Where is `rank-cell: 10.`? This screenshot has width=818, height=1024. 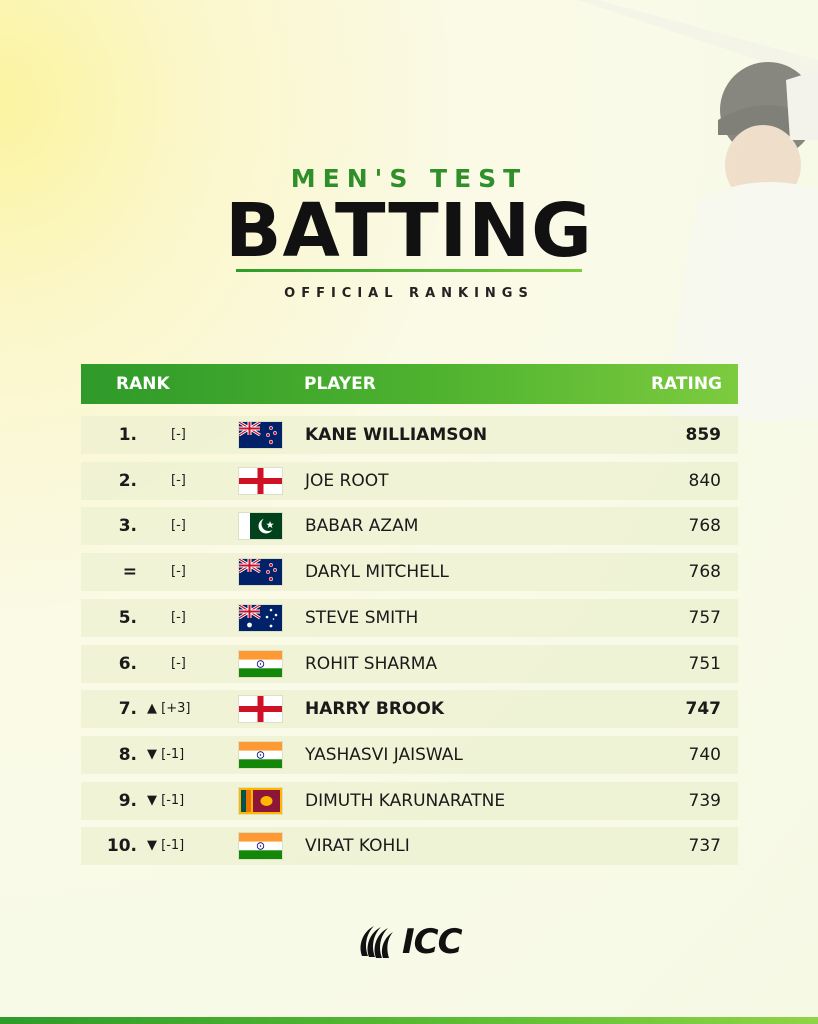
rank-cell: 10. is located at coordinates (121, 846).